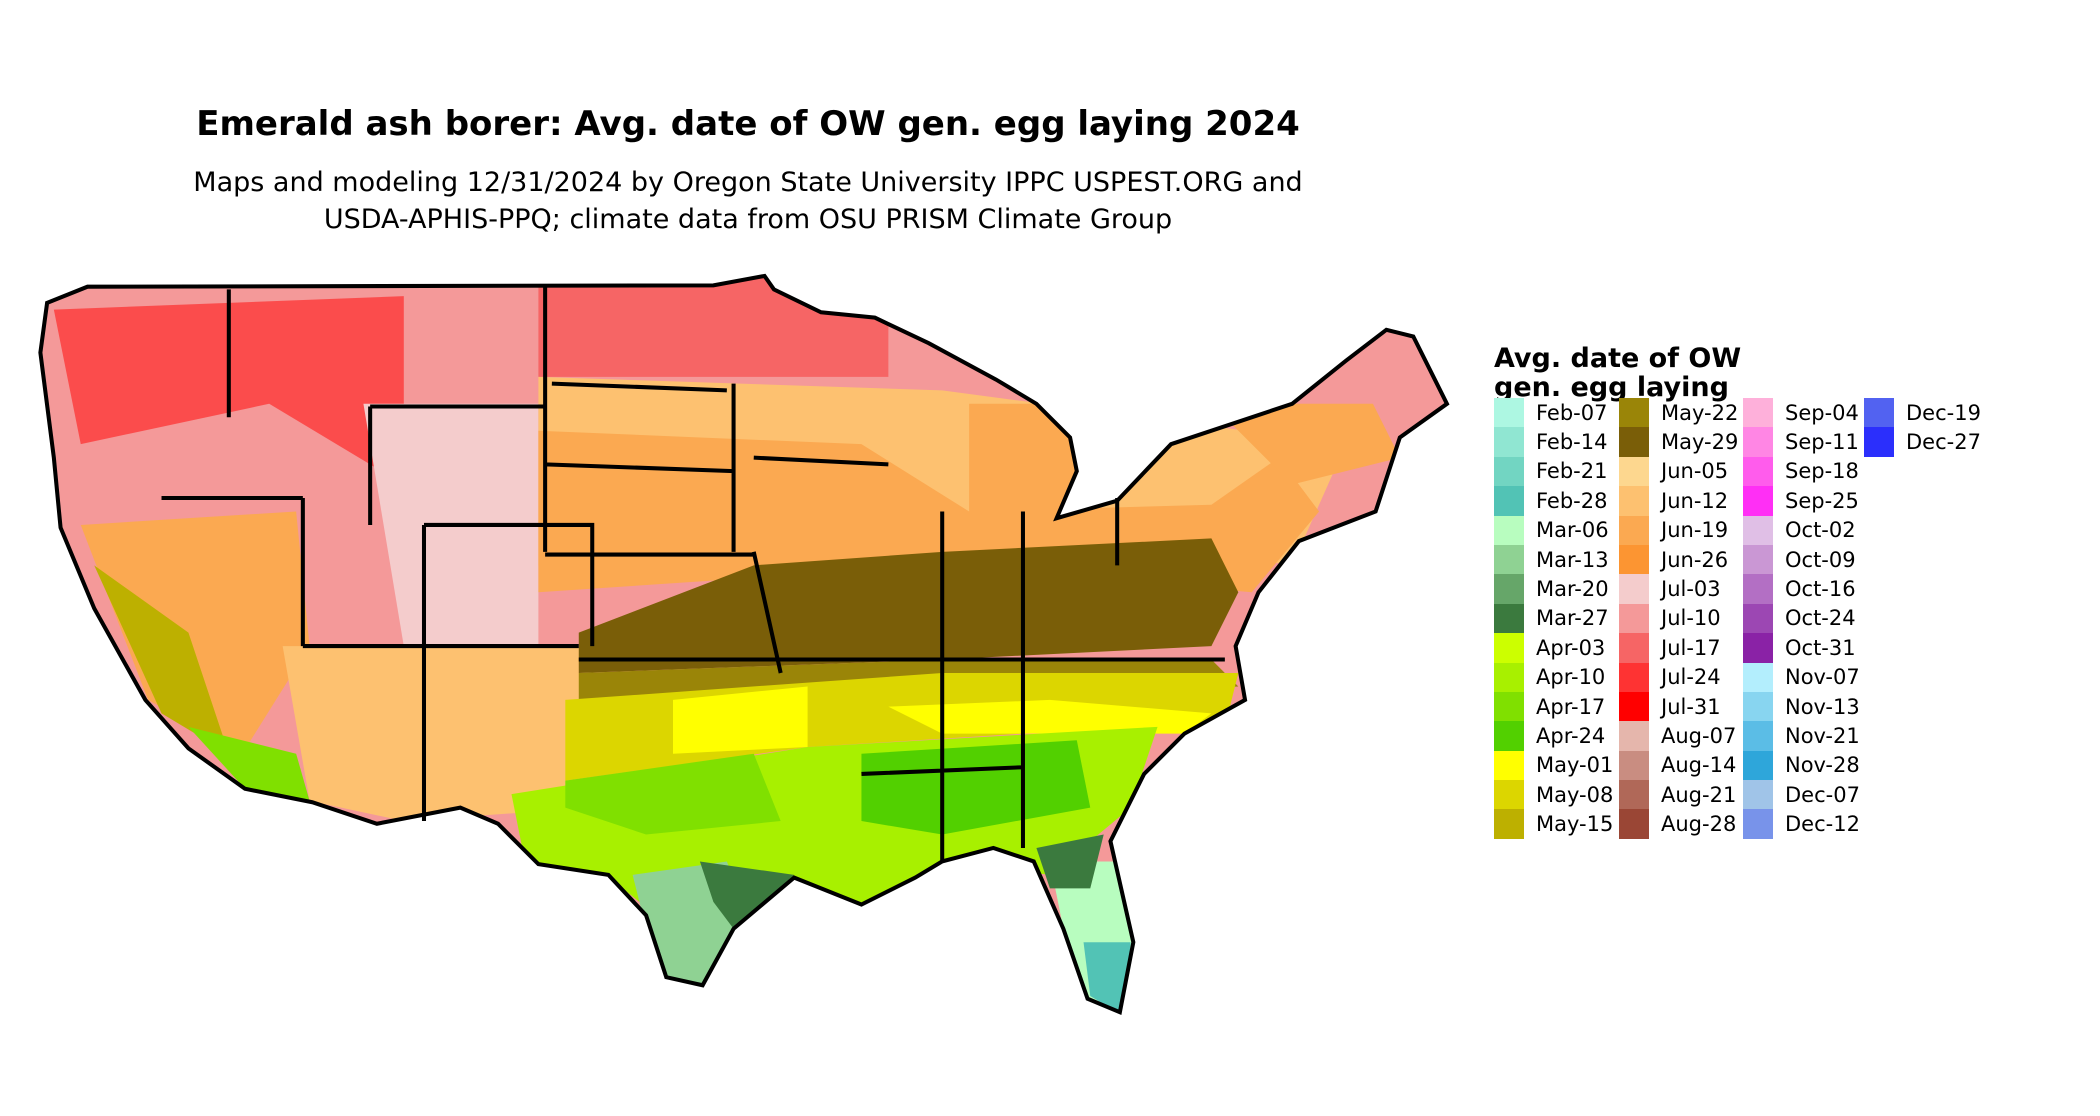  What do you see at coordinates (1699, 794) in the screenshot?
I see `legend-label: Aug-21` at bounding box center [1699, 794].